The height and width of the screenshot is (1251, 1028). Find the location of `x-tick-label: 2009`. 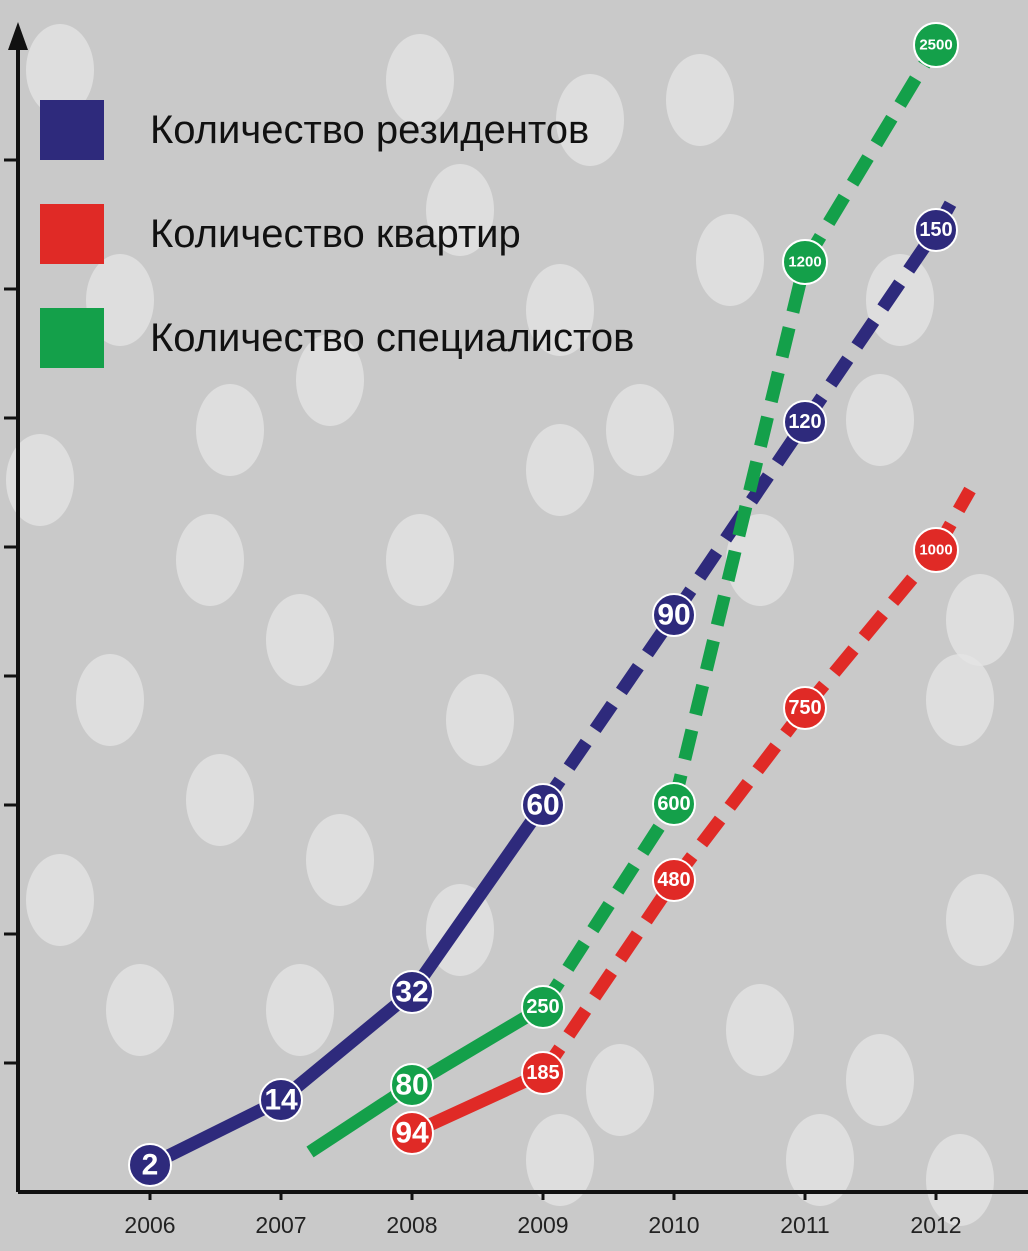

x-tick-label: 2009 is located at coordinates (543, 1225).